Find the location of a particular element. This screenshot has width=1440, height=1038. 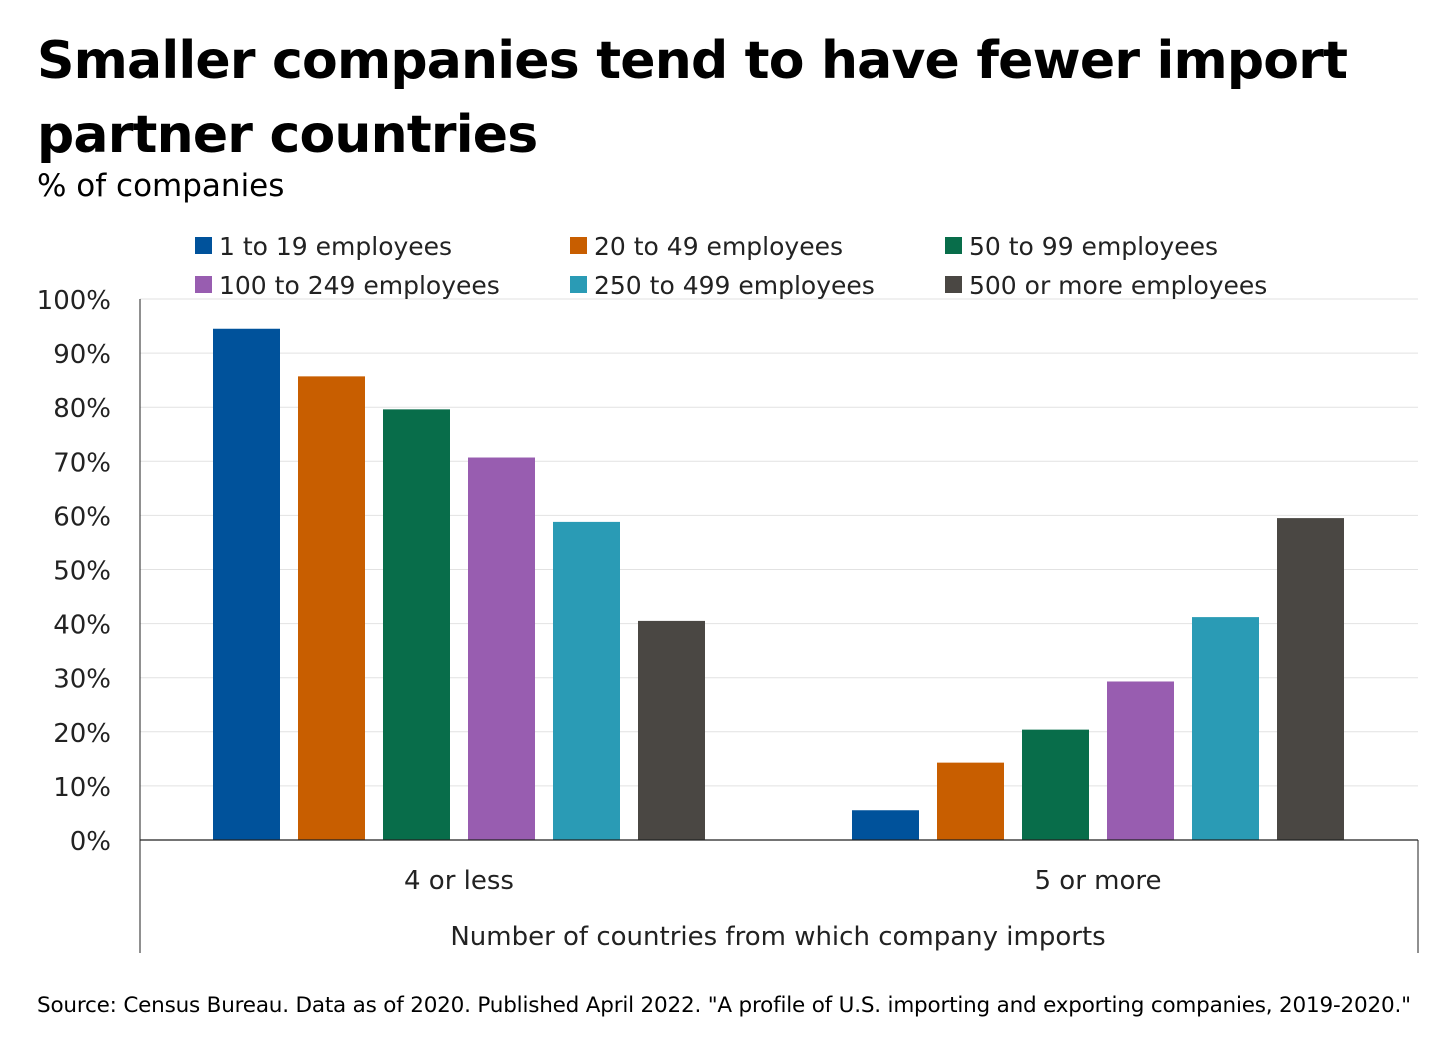

chart-subtitle: % of companies is located at coordinates (161, 186).